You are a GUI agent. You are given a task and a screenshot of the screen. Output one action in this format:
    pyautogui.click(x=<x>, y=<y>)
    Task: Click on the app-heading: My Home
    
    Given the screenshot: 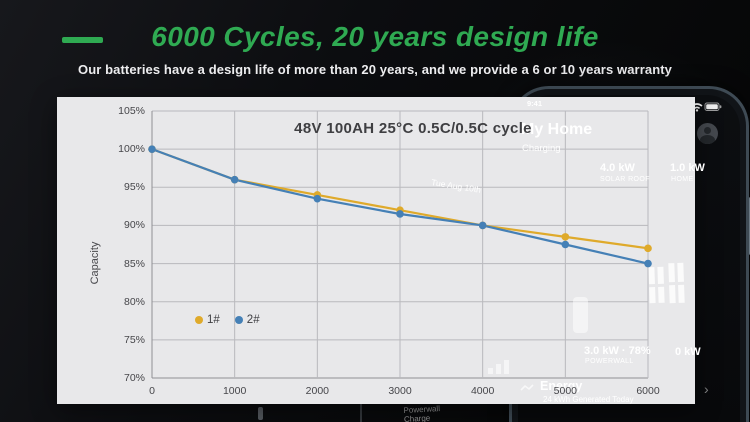 What is the action you would take?
    pyautogui.click(x=557, y=129)
    